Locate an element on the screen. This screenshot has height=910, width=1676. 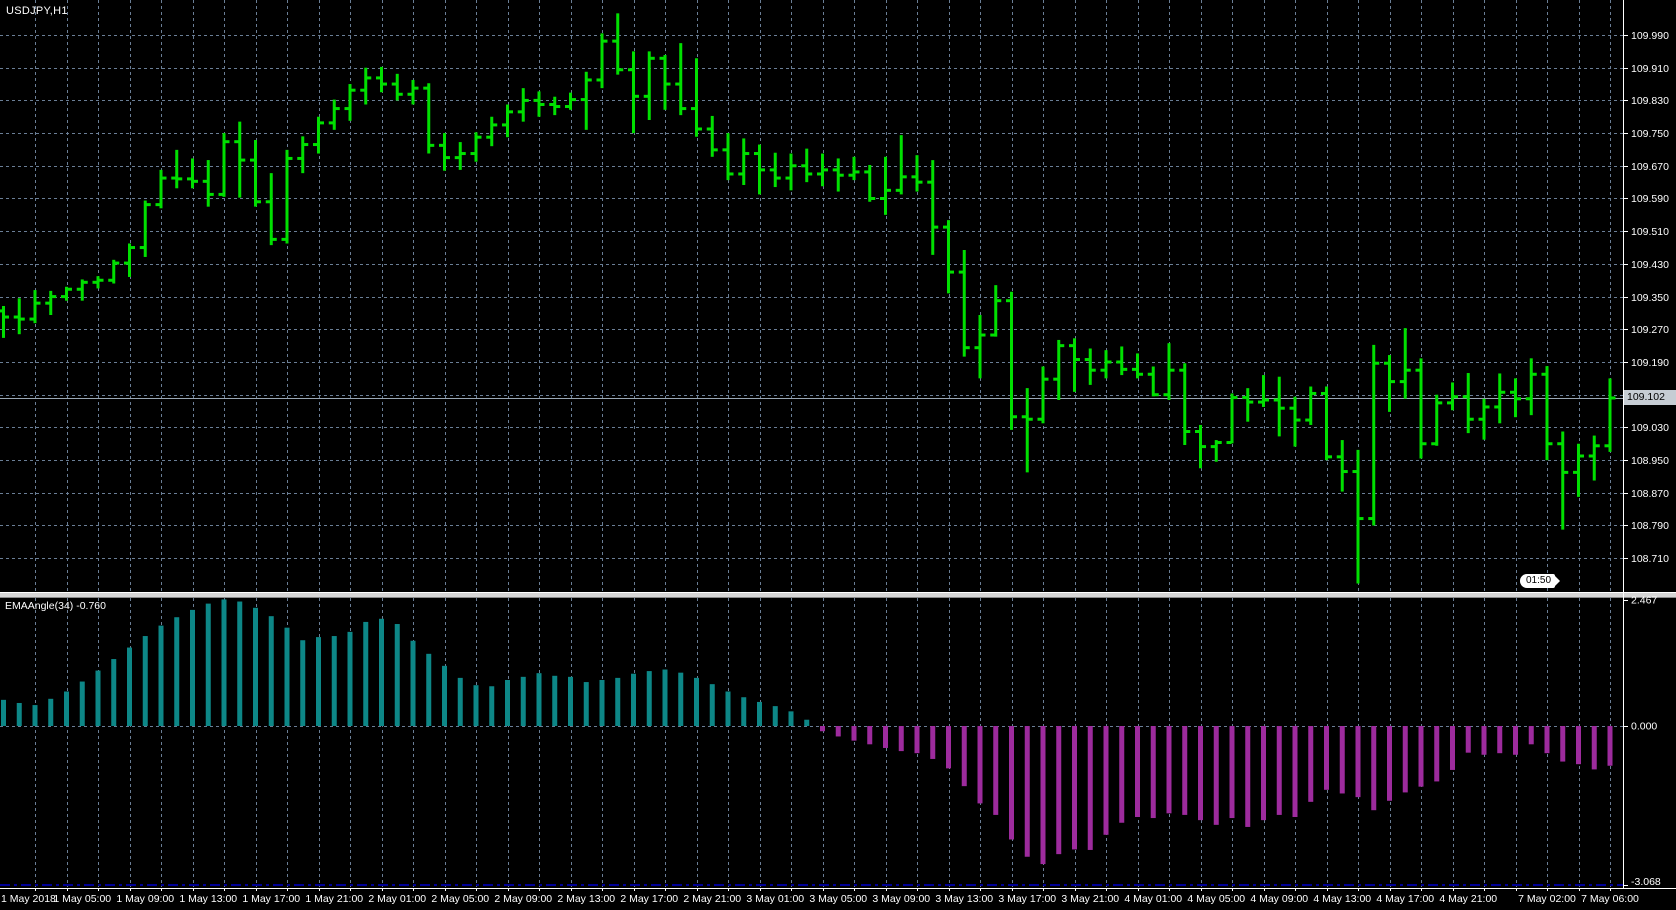
svg-text: 2 May 05:00 is located at coordinates (460, 899).